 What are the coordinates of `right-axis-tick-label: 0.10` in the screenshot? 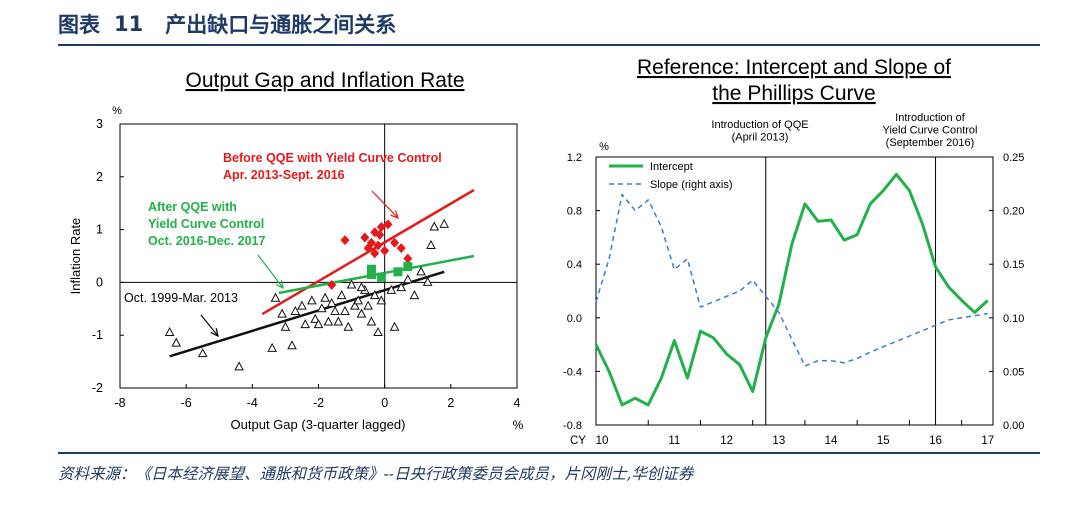 It's located at (1013, 319).